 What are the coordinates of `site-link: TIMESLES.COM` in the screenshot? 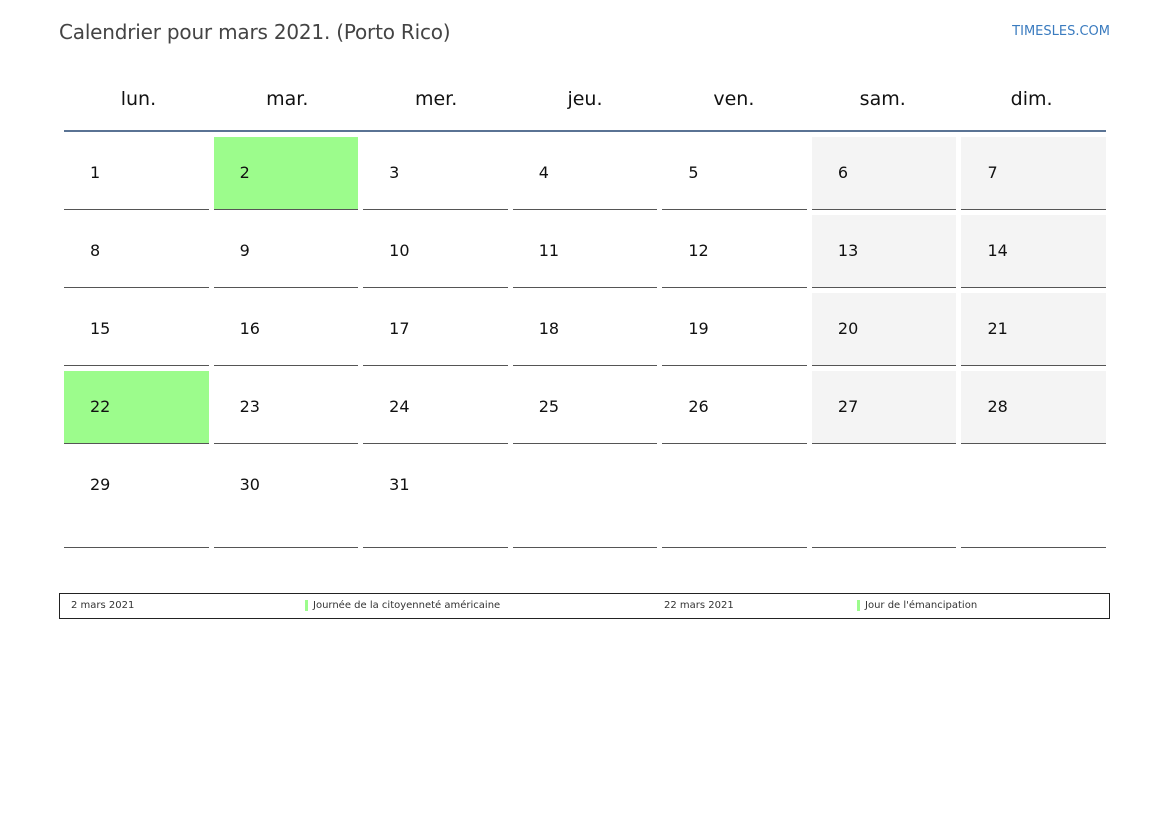 It's located at (1061, 31).